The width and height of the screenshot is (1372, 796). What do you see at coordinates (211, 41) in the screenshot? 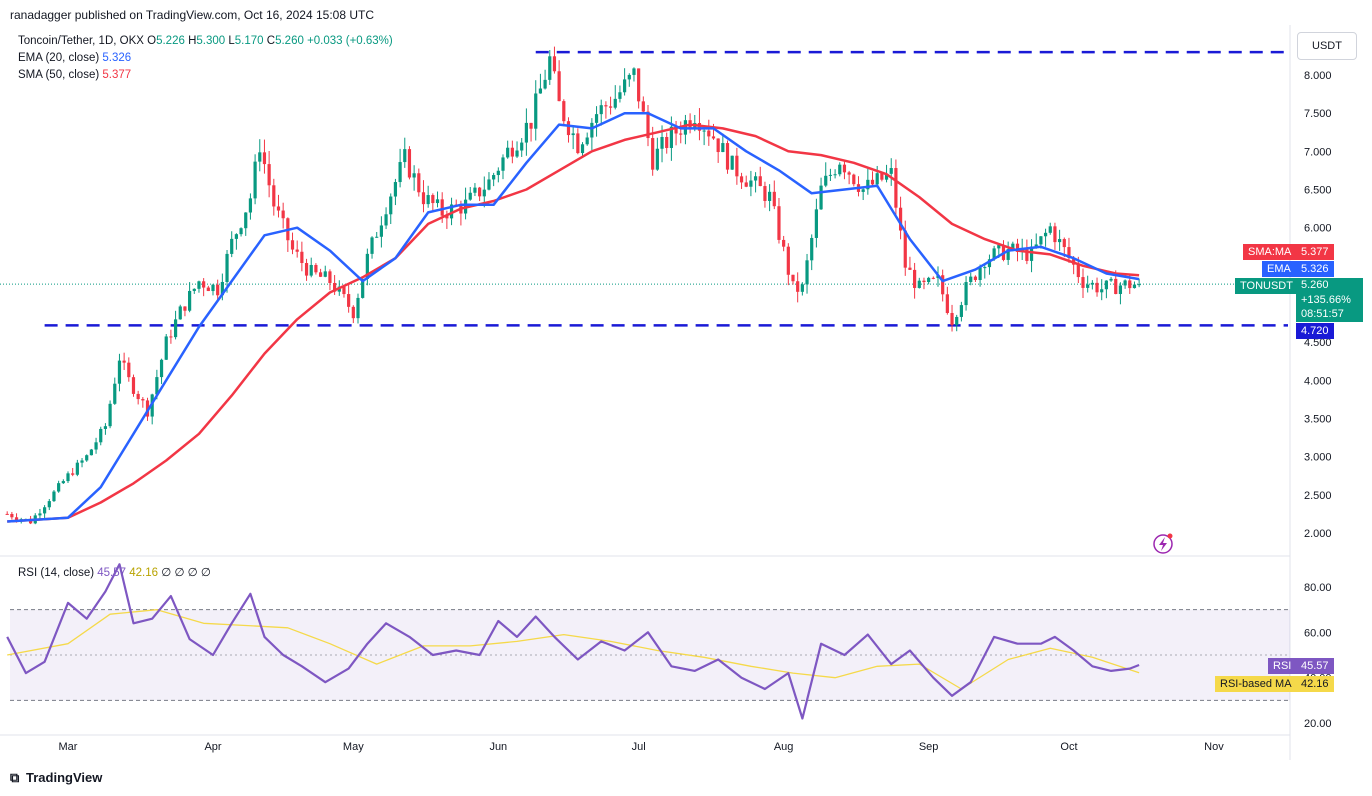
I see `high-value: 5.300` at bounding box center [211, 41].